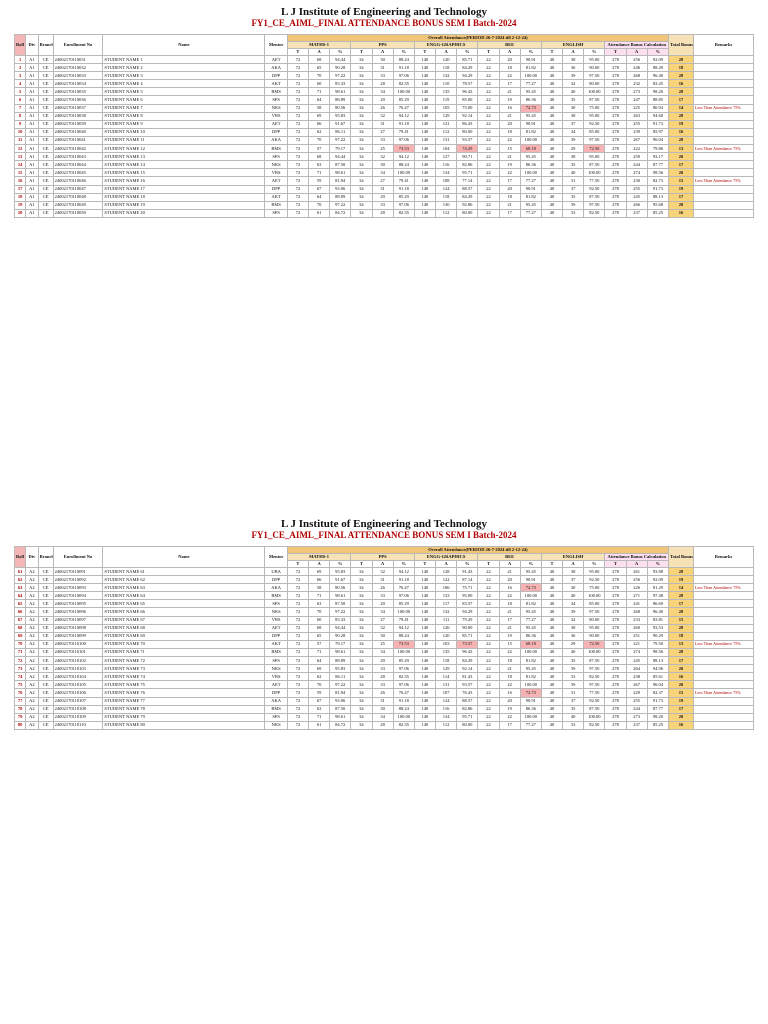 This screenshot has height=1024, width=768. Describe the element at coordinates (184, 100) in the screenshot. I see `student-name: STUDENT NAME 6` at that location.